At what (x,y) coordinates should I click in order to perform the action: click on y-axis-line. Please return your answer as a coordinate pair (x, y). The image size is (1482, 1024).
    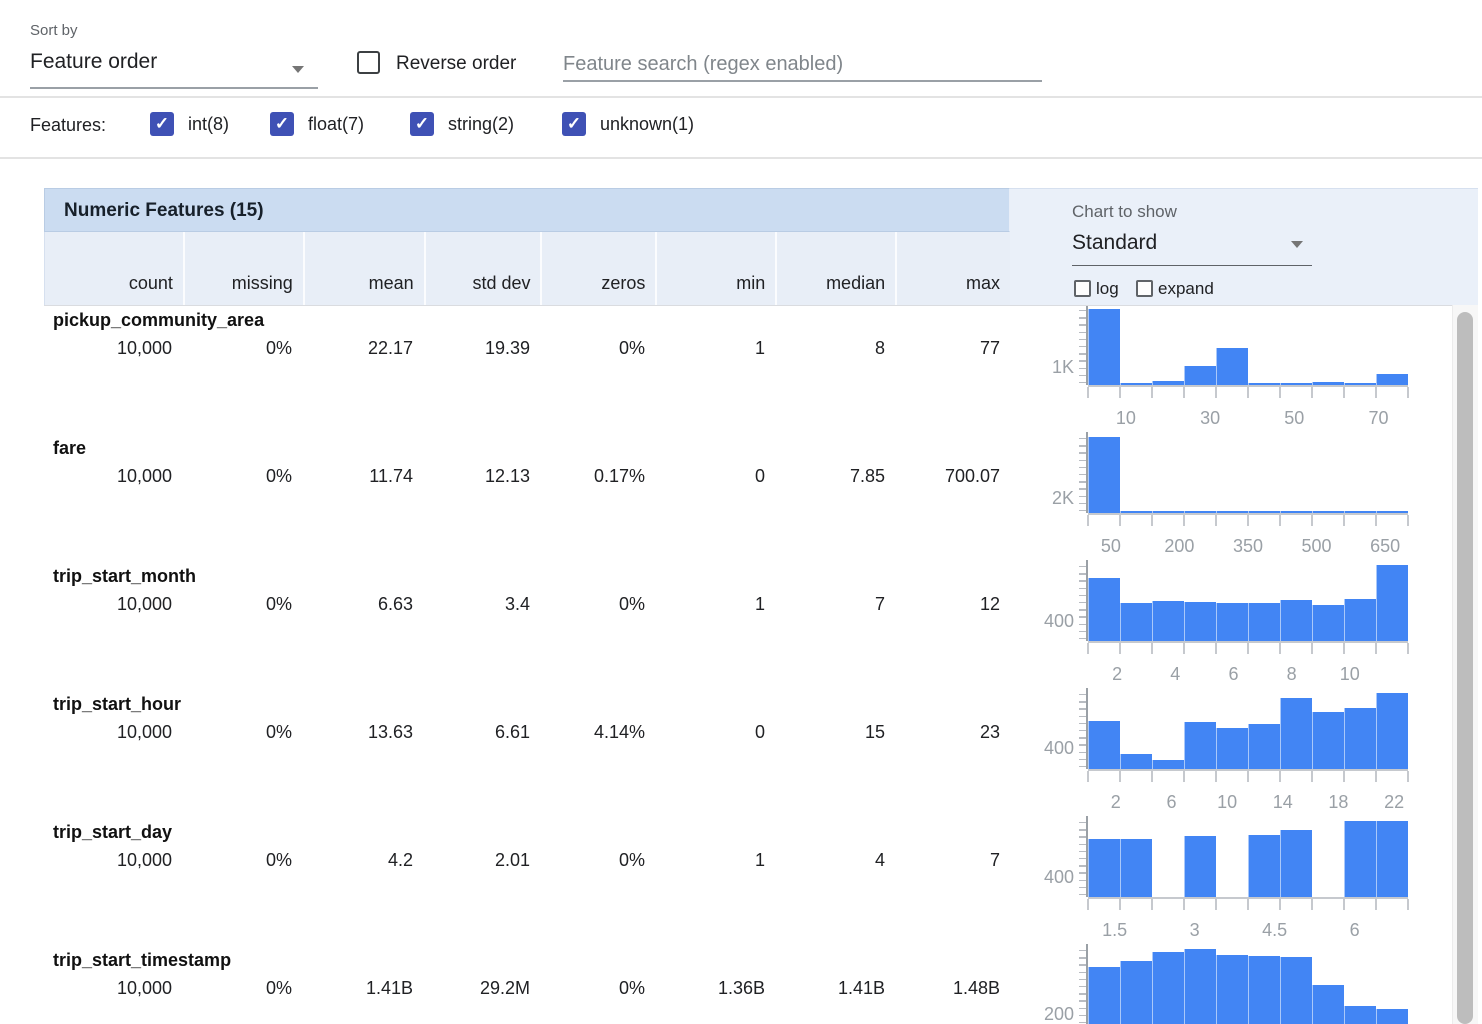
    Looking at the image, I should click on (1087, 472).